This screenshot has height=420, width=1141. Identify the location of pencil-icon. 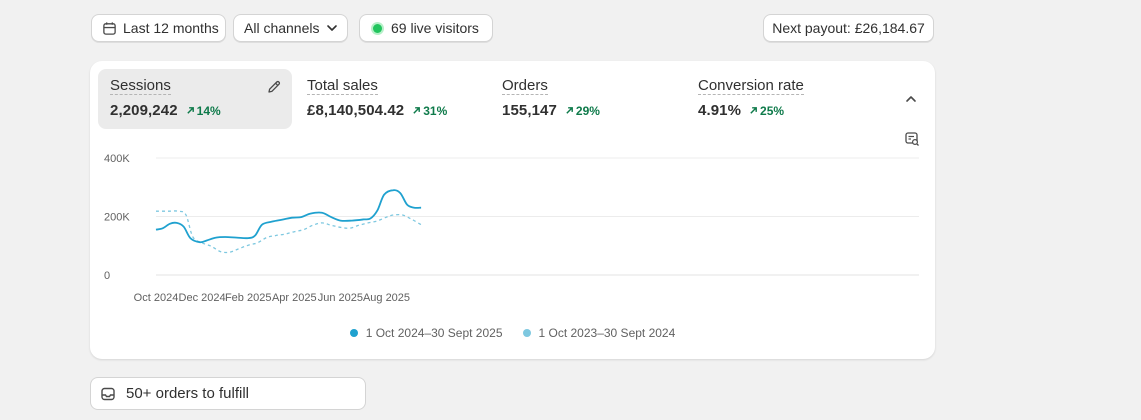
(274, 89).